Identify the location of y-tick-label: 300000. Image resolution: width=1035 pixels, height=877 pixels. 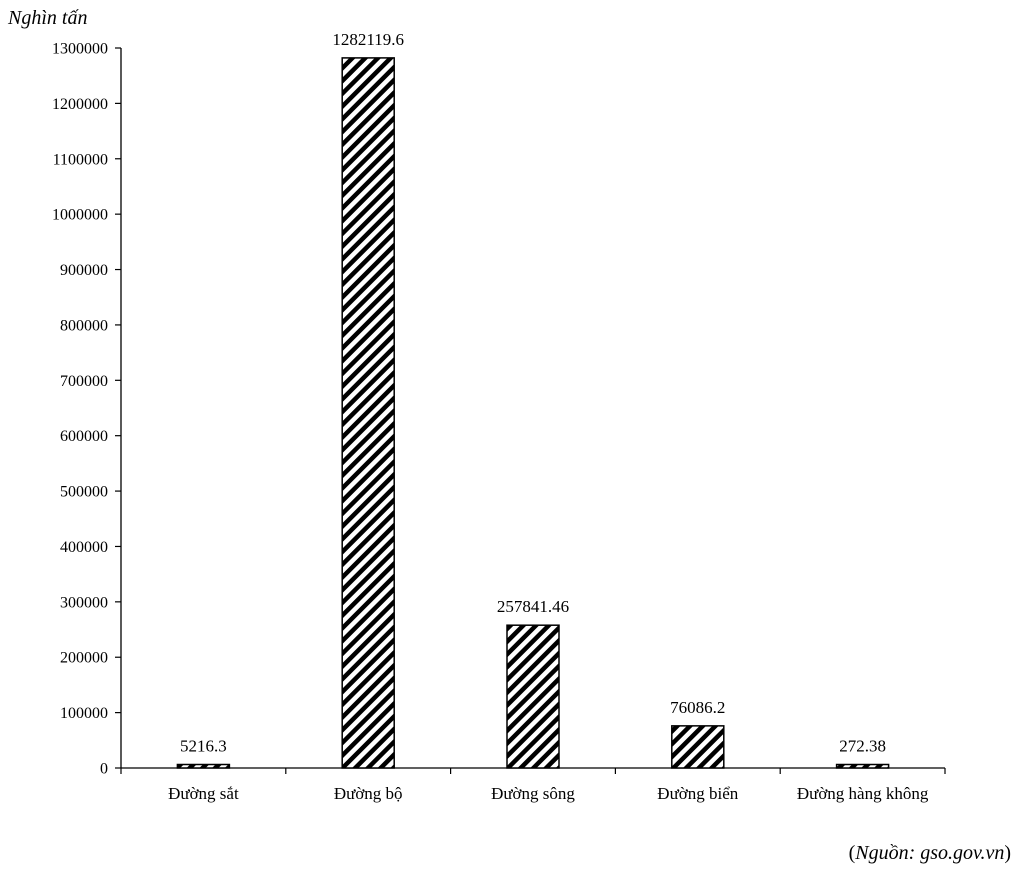
(84, 602).